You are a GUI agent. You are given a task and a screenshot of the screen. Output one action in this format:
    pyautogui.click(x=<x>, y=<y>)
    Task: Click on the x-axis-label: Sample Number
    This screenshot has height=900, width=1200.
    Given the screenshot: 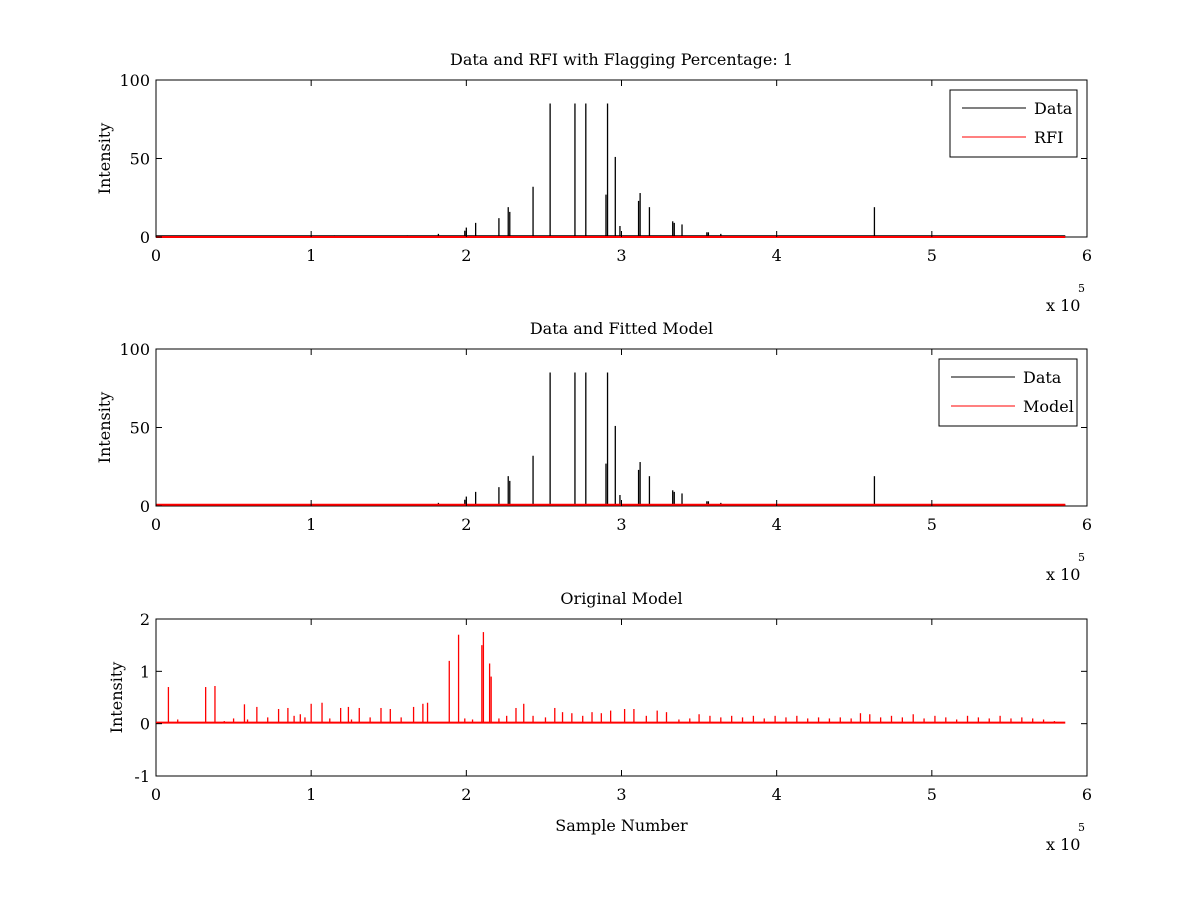 What is the action you would take?
    pyautogui.click(x=621, y=825)
    